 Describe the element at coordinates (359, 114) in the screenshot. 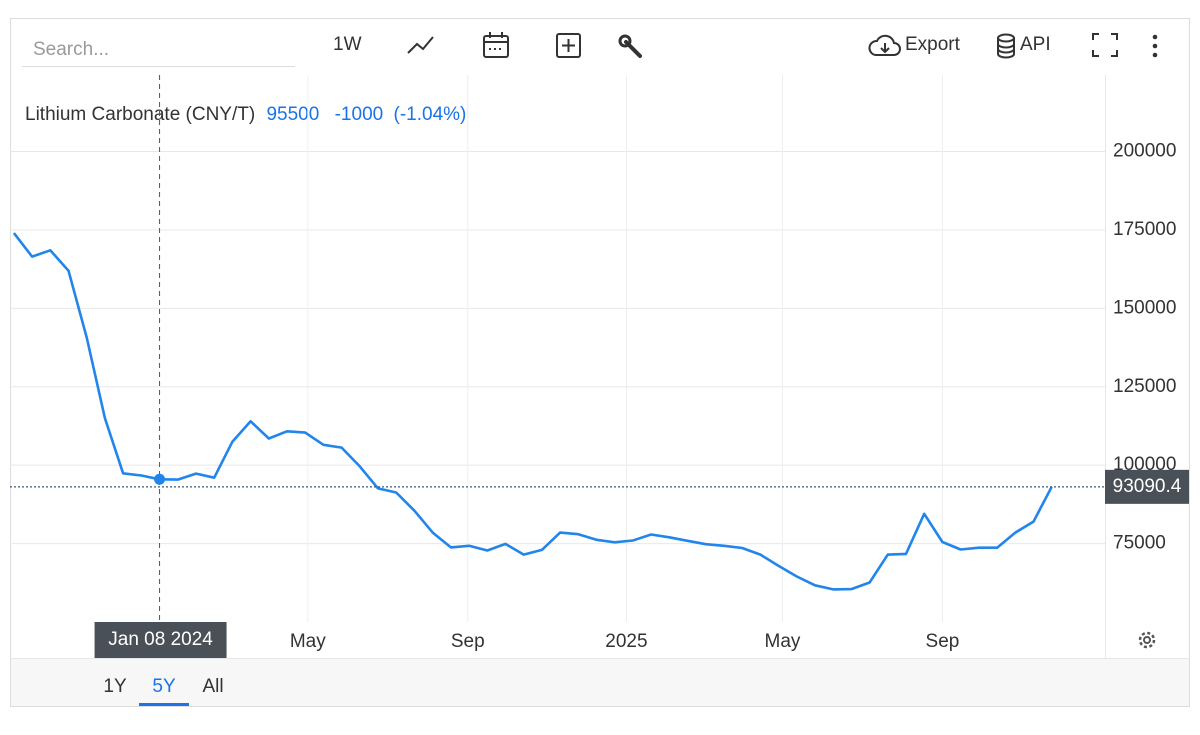

I see `change: -1000` at that location.